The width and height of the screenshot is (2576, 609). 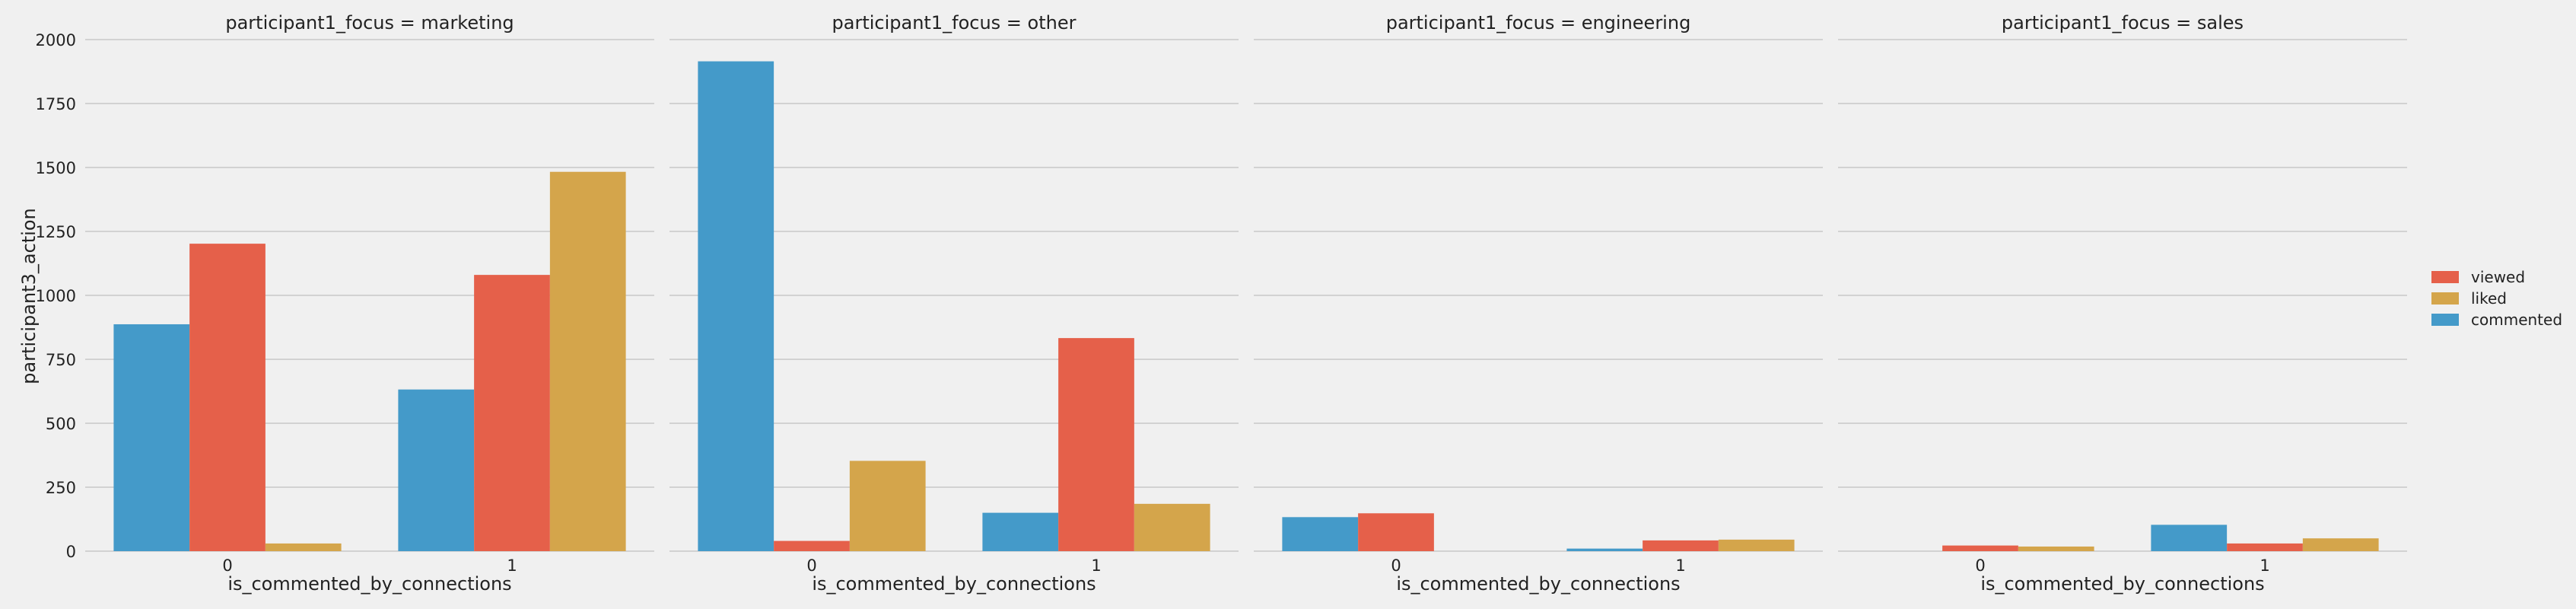 What do you see at coordinates (61, 360) in the screenshot?
I see `y-tick-label: 750` at bounding box center [61, 360].